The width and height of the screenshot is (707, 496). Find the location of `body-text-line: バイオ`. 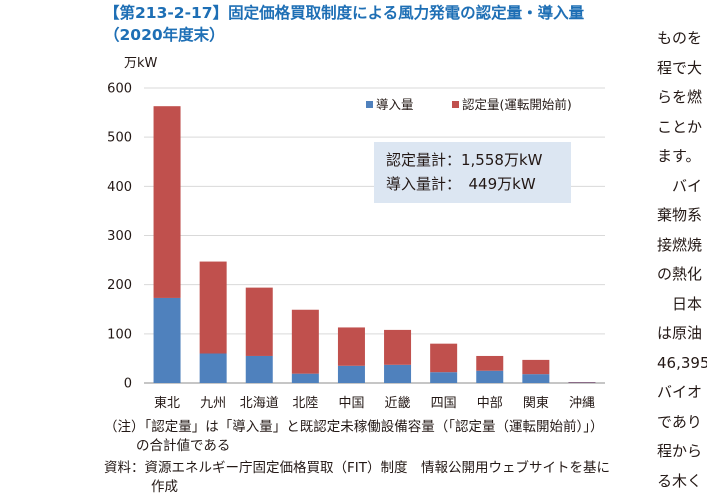

body-text-line: バイオ is located at coordinates (682, 393).